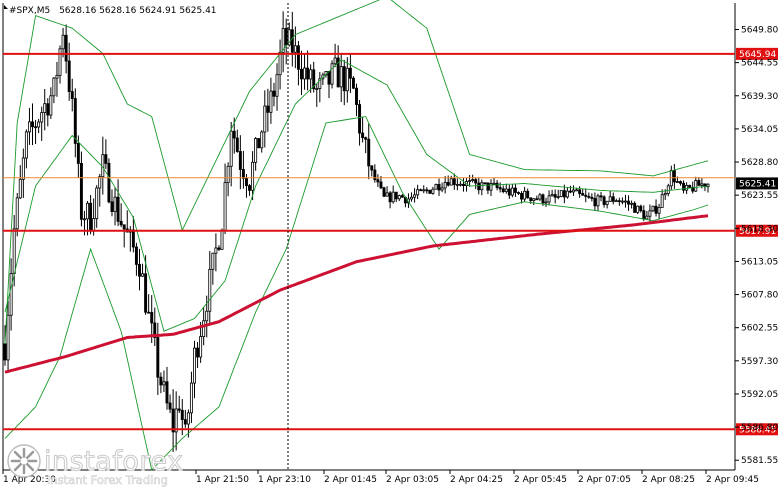 The height and width of the screenshot is (489, 781). I want to click on level-price-label: 5645.94, so click(757, 55).